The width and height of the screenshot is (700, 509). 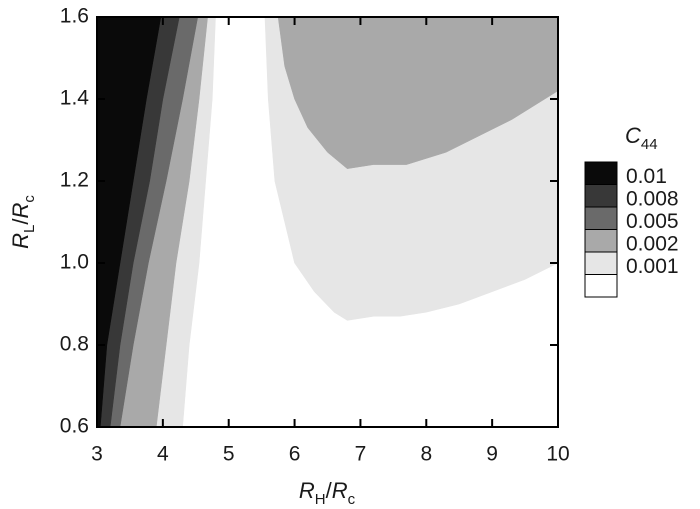 I want to click on colorbar-title: C44, so click(x=641, y=138).